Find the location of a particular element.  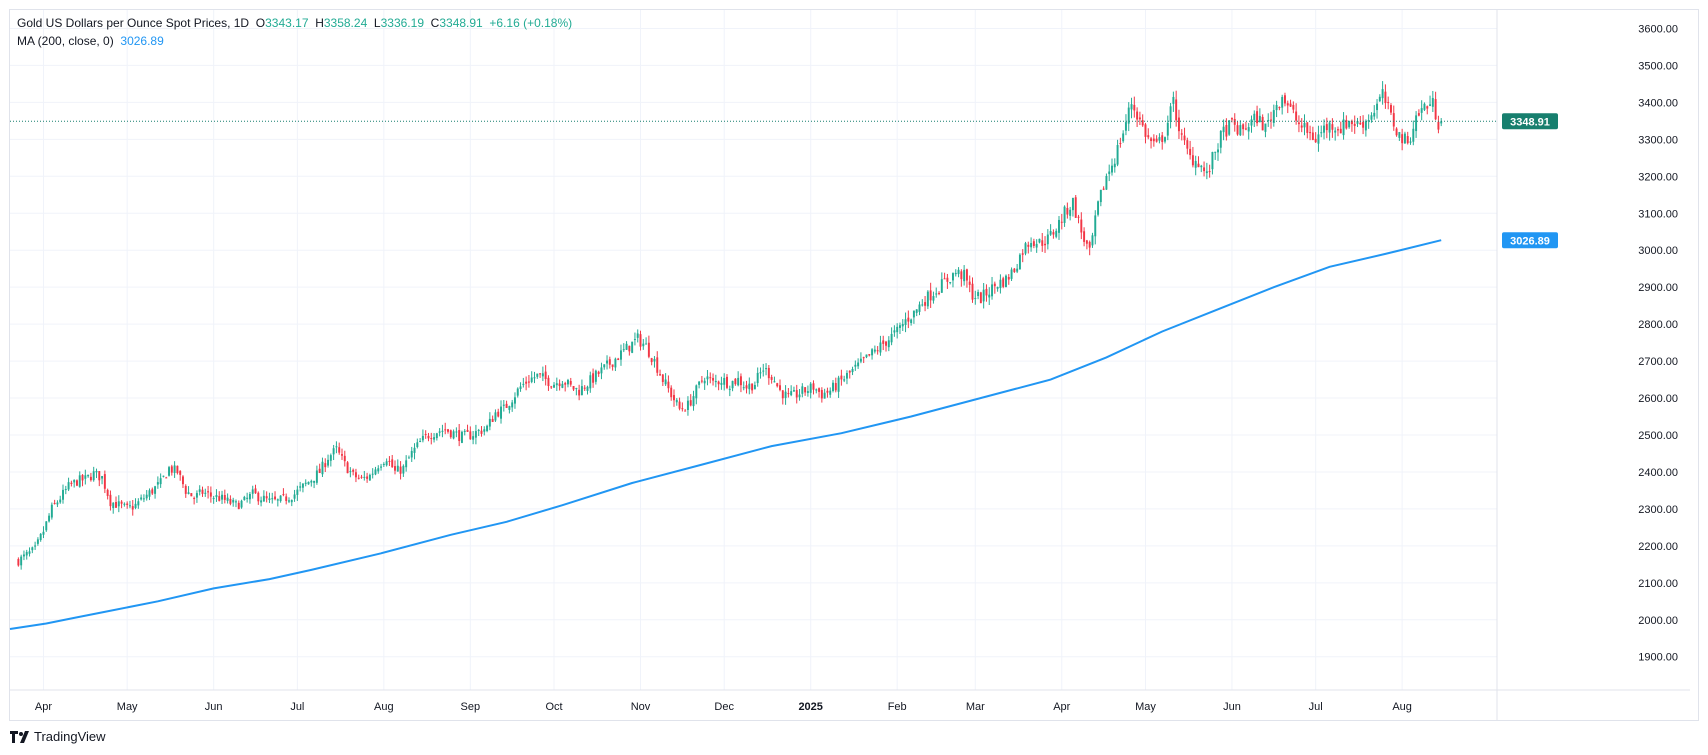

x-tick-label: Sep is located at coordinates (471, 707).